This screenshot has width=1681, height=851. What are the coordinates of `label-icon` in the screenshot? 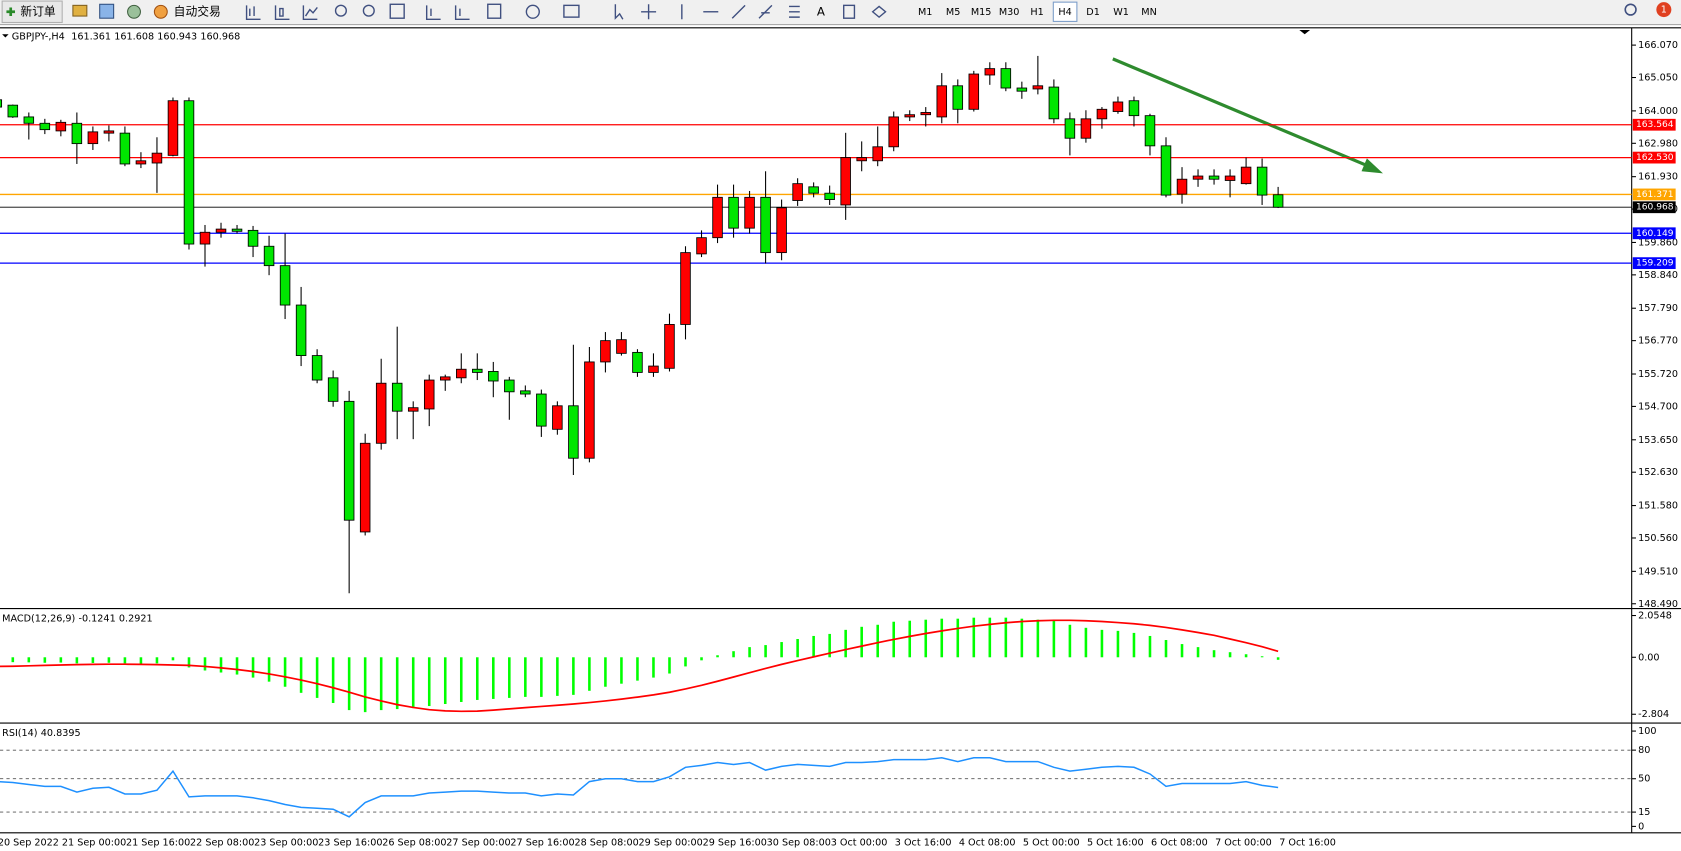 It's located at (849, 11).